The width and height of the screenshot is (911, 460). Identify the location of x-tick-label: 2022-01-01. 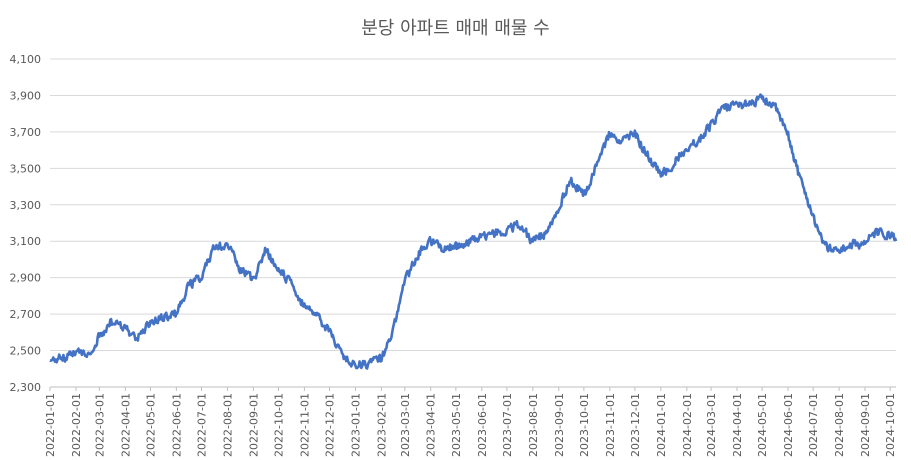
(50, 425).